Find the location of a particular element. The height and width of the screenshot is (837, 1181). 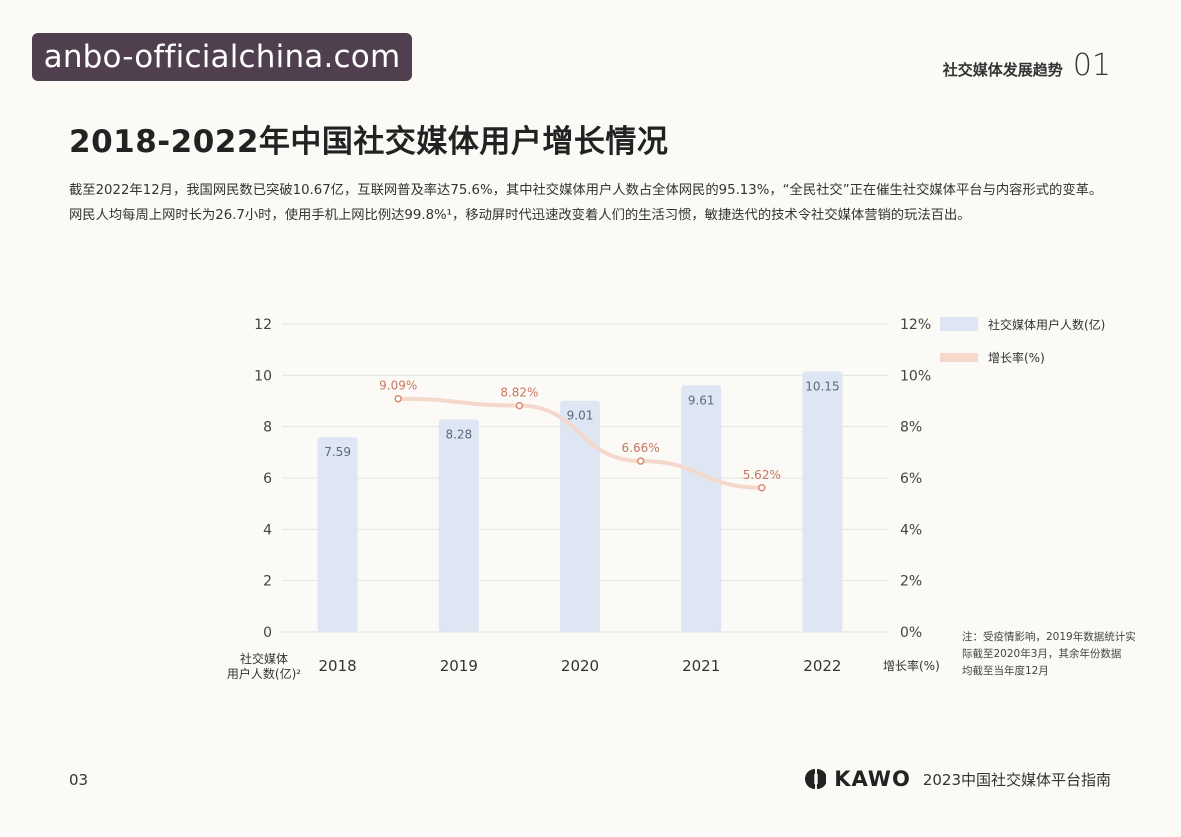

footnote-line: 注：受疫情影响，2019年数据统计实 is located at coordinates (1049, 636).